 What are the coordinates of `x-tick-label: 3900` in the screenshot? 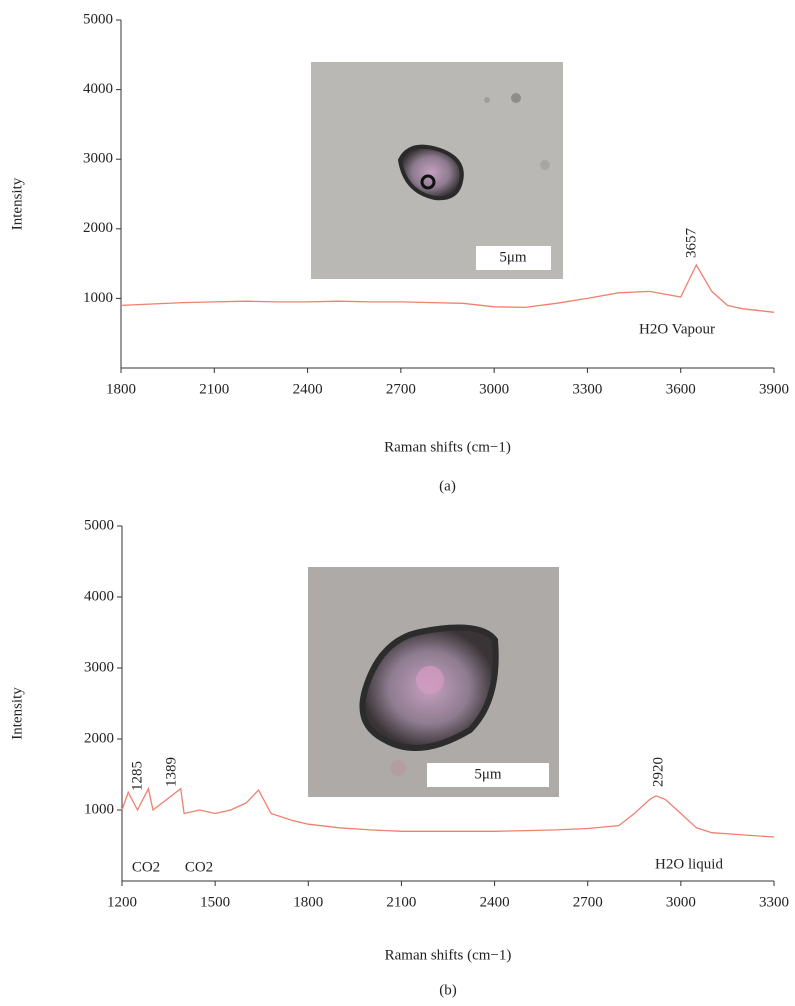 It's located at (774, 389).